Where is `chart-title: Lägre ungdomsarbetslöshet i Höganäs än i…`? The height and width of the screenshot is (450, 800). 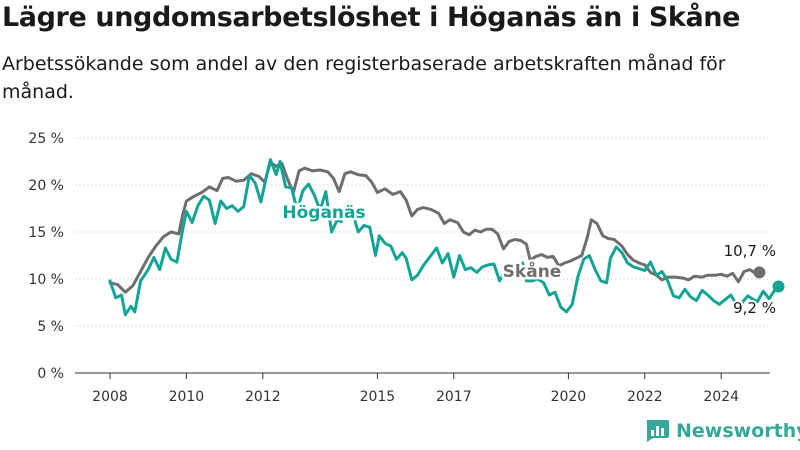 chart-title: Lägre ungdomsarbetslöshet i Höganäs än i… is located at coordinates (371, 17).